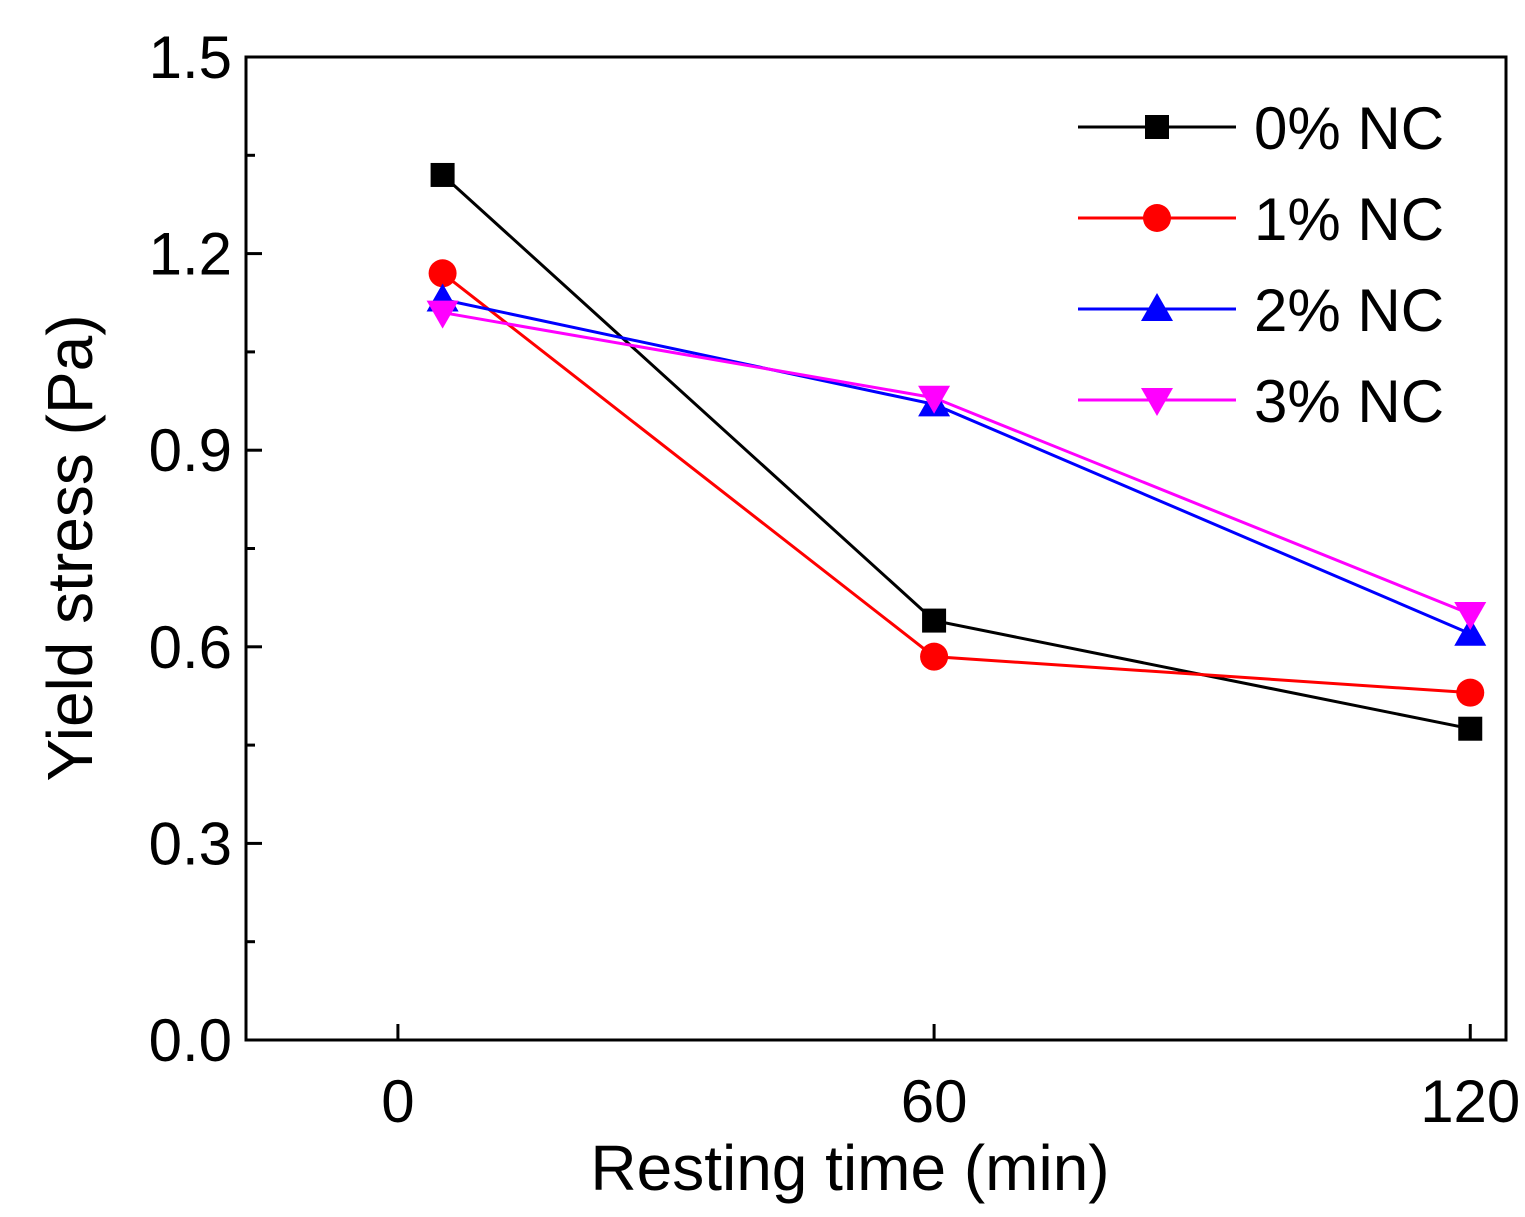  Describe the element at coordinates (934, 1101) in the screenshot. I see `x-tick-label: 60` at that location.